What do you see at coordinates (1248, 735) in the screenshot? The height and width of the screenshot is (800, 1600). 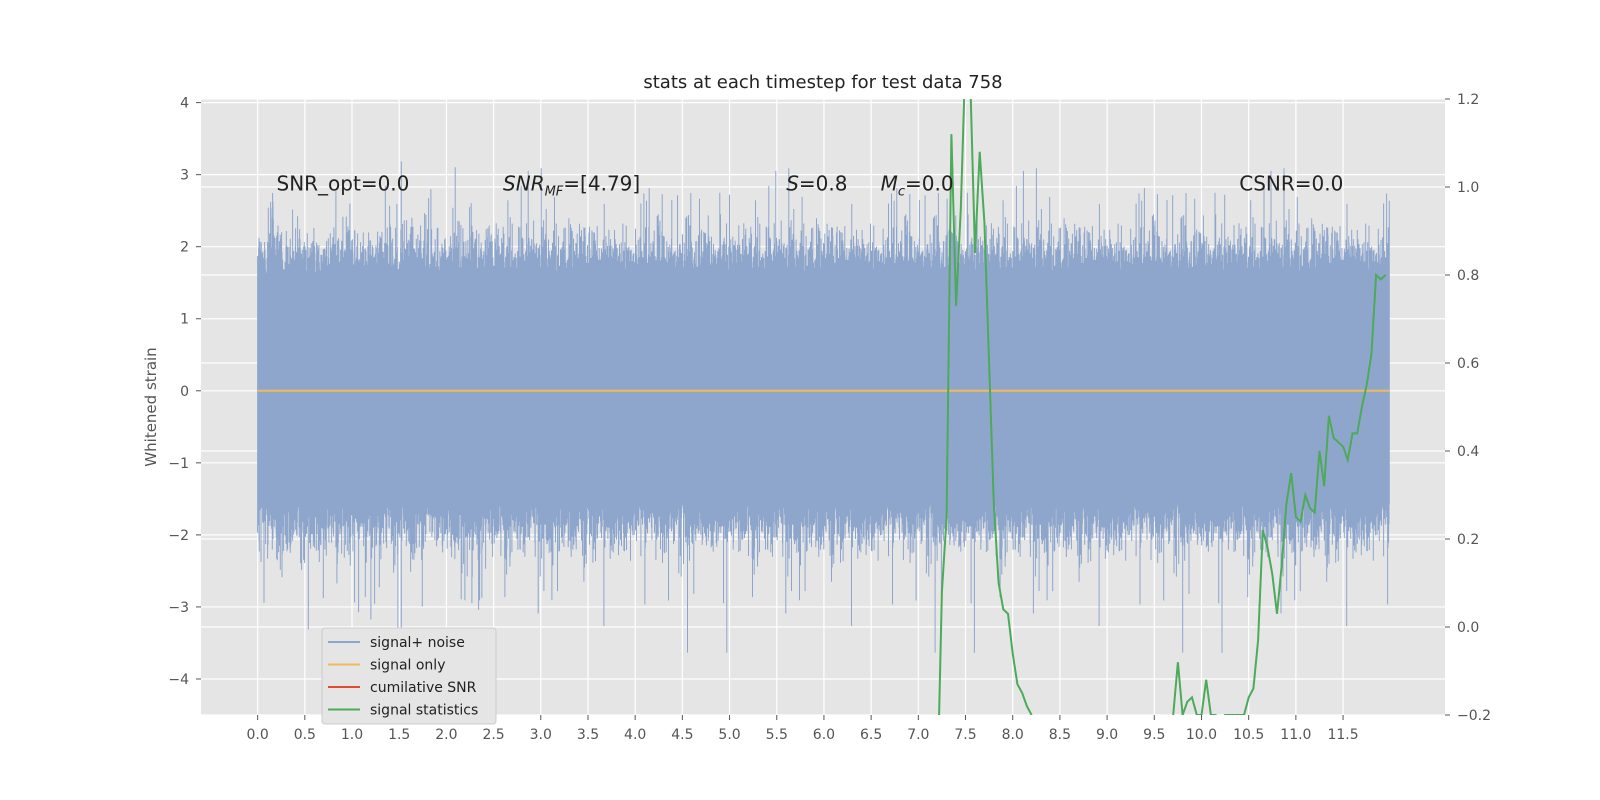 I see `x-tick-label: 10.5` at bounding box center [1248, 735].